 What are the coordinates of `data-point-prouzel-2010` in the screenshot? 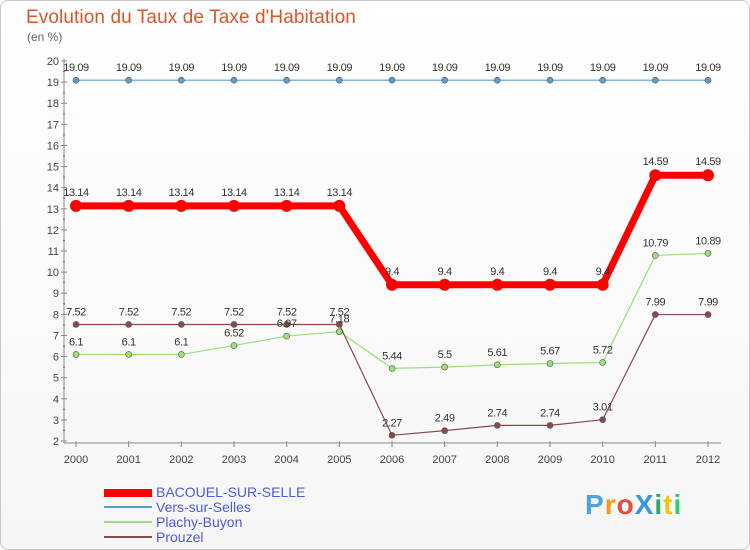 It's located at (602, 419).